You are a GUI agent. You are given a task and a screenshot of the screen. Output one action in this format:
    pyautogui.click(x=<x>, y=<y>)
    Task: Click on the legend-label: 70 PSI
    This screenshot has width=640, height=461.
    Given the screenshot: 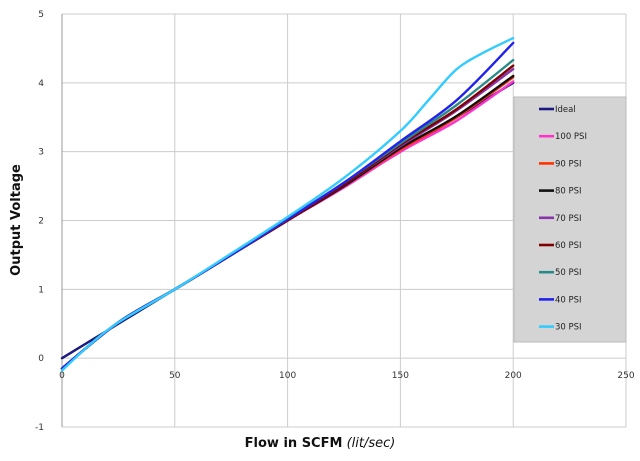 What is the action you would take?
    pyautogui.click(x=568, y=219)
    